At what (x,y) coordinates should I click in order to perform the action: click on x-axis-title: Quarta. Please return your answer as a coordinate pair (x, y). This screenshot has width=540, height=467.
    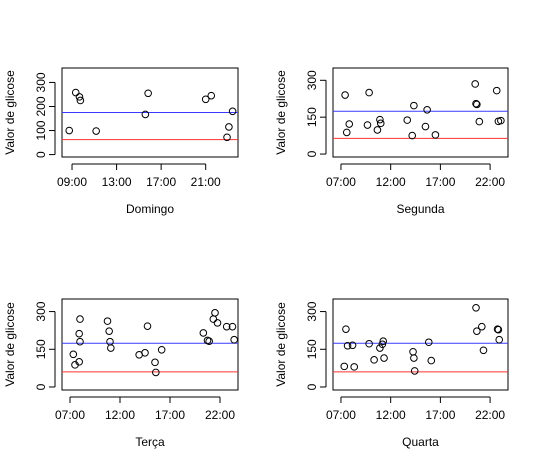
    Looking at the image, I should click on (420, 442).